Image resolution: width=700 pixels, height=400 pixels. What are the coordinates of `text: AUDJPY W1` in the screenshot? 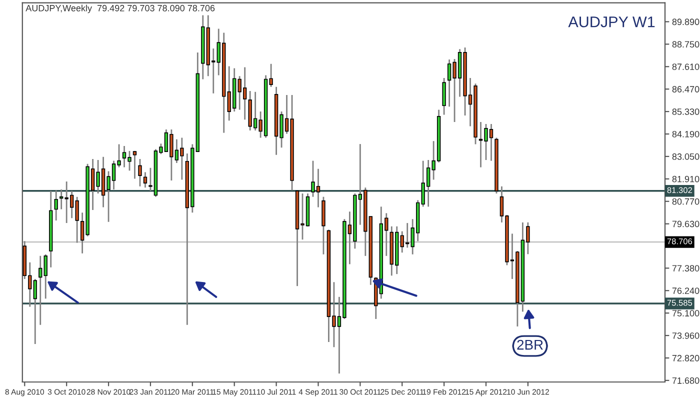 It's located at (611, 22).